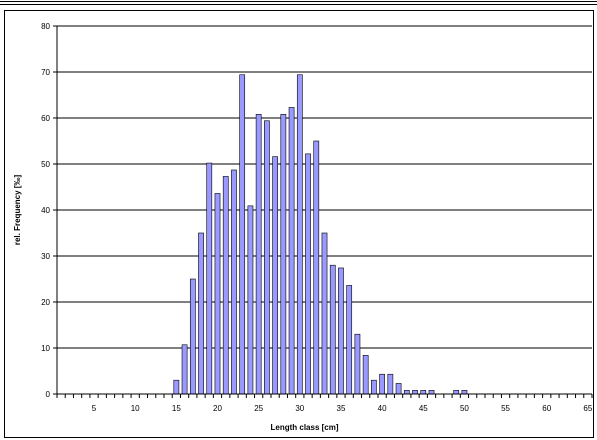  What do you see at coordinates (217, 408) in the screenshot?
I see `x-tick-label-20: 20` at bounding box center [217, 408].